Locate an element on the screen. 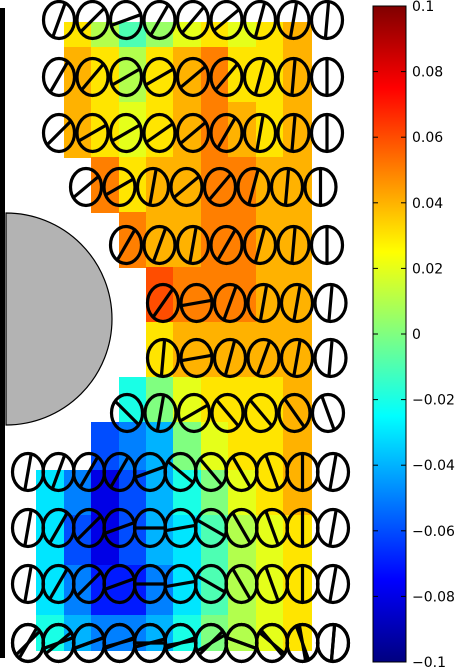 The height and width of the screenshot is (671, 459). colorbar-tick-label: 0.06 is located at coordinates (427, 138).